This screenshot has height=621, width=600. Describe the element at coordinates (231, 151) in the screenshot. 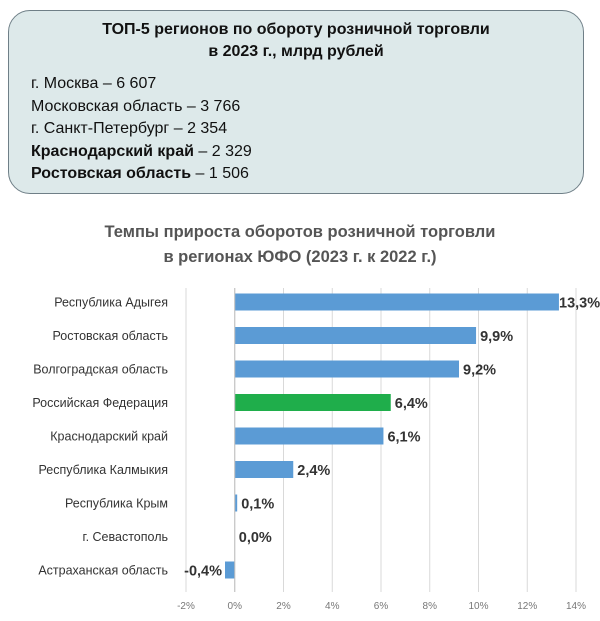

I see `top5-row-value: 2 329` at that location.